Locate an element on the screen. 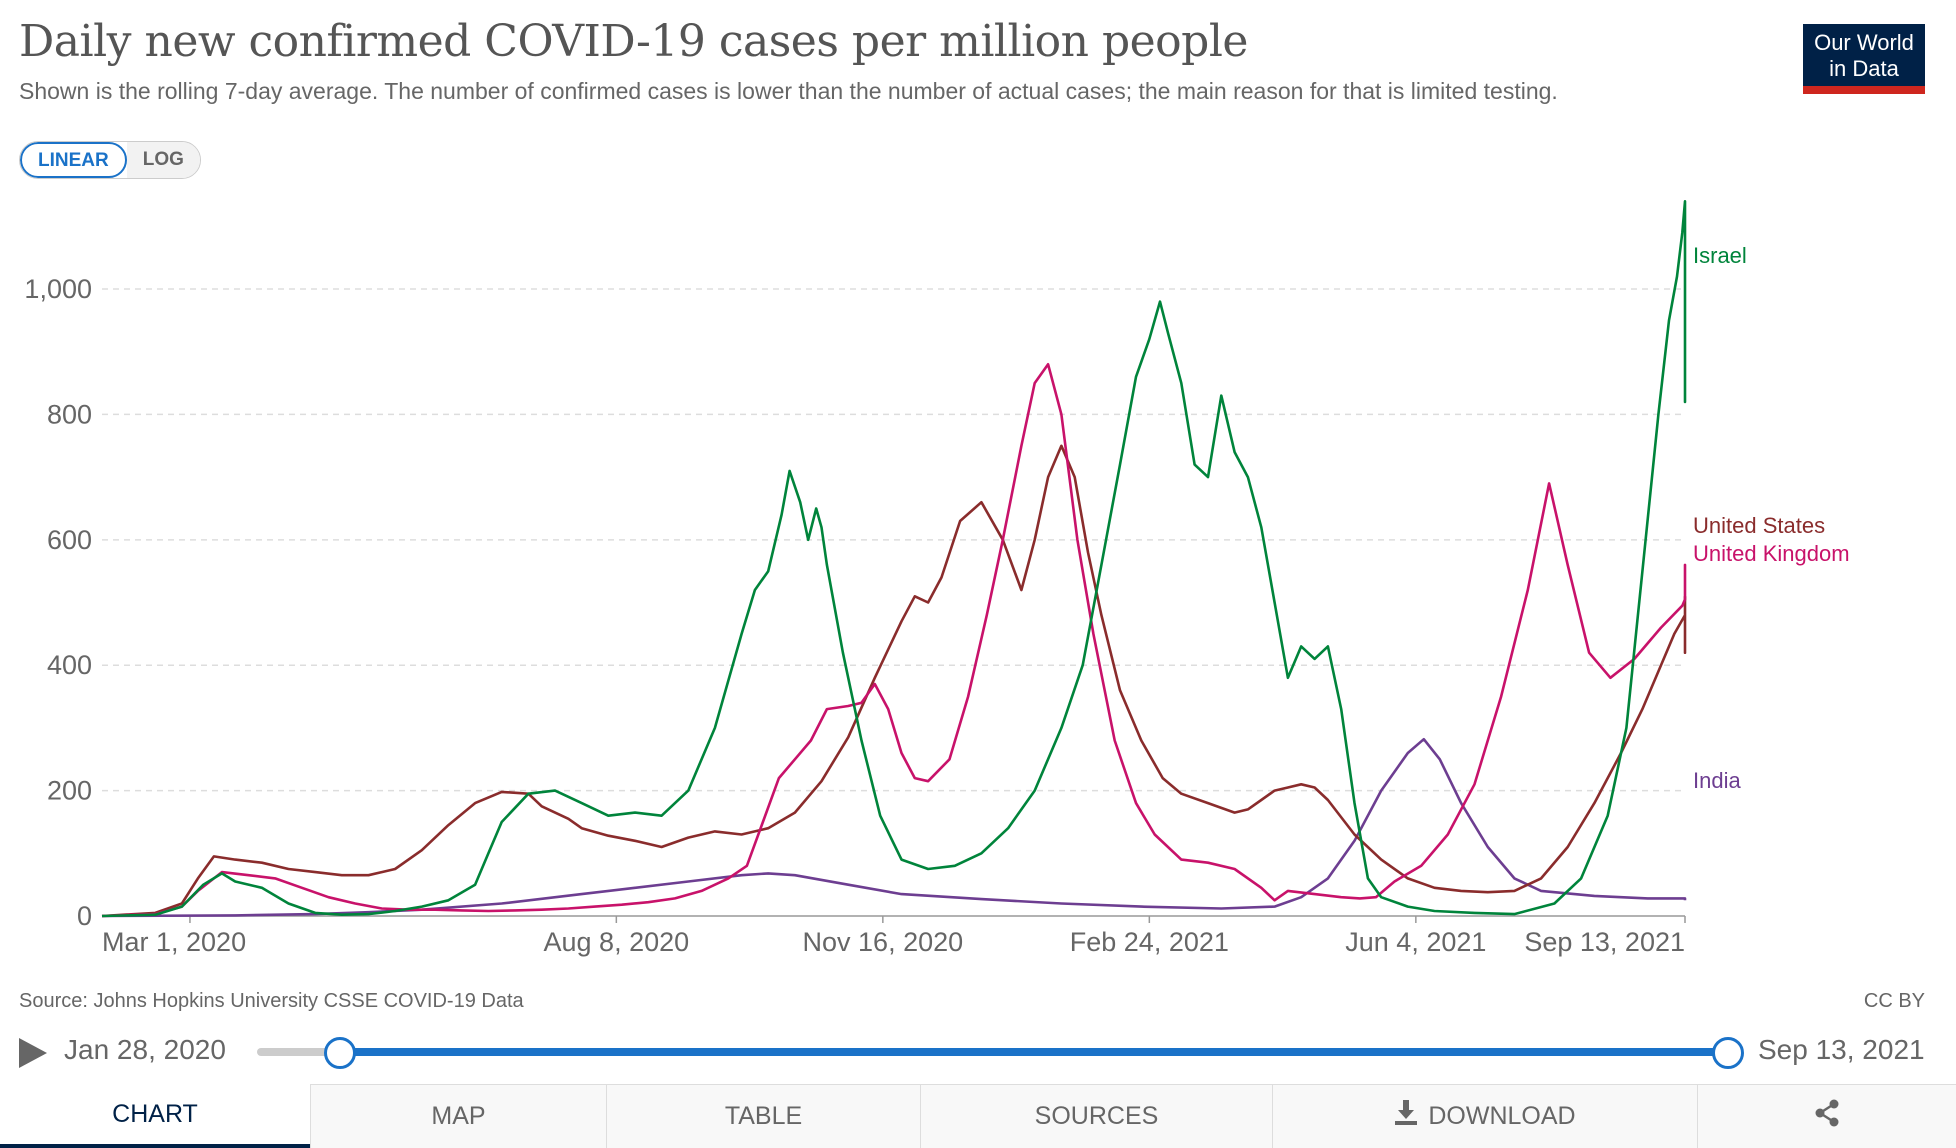  share-icon is located at coordinates (1827, 1116).